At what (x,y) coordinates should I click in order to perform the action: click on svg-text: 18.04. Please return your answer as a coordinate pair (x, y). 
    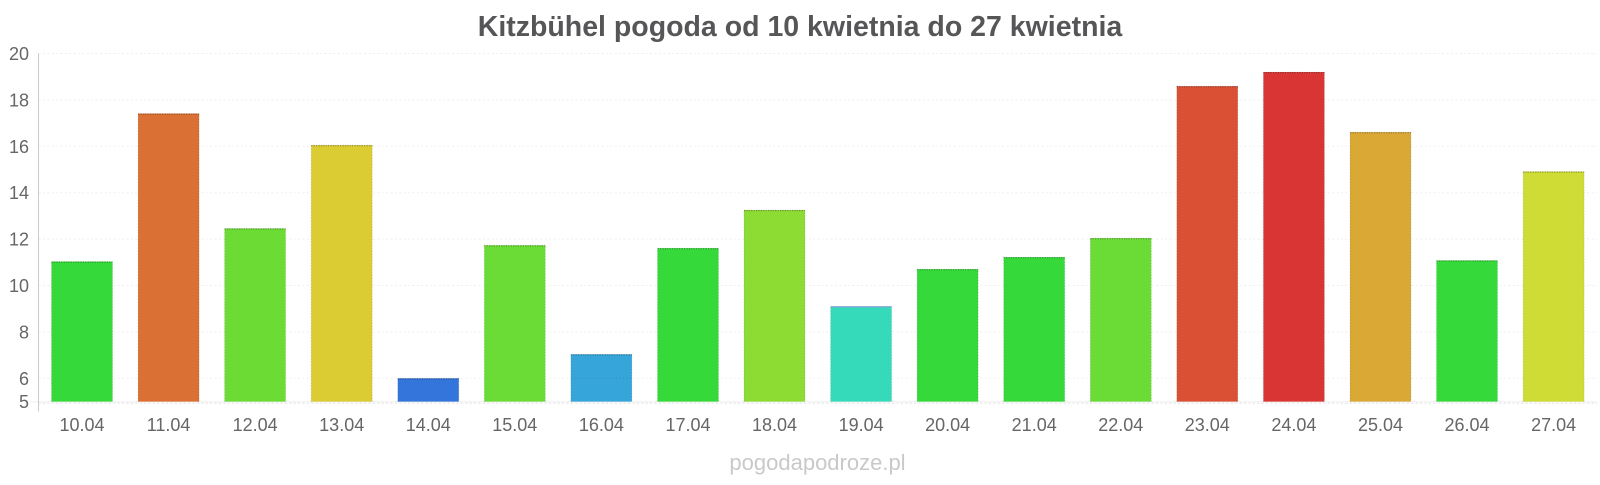
    Looking at the image, I should click on (774, 425).